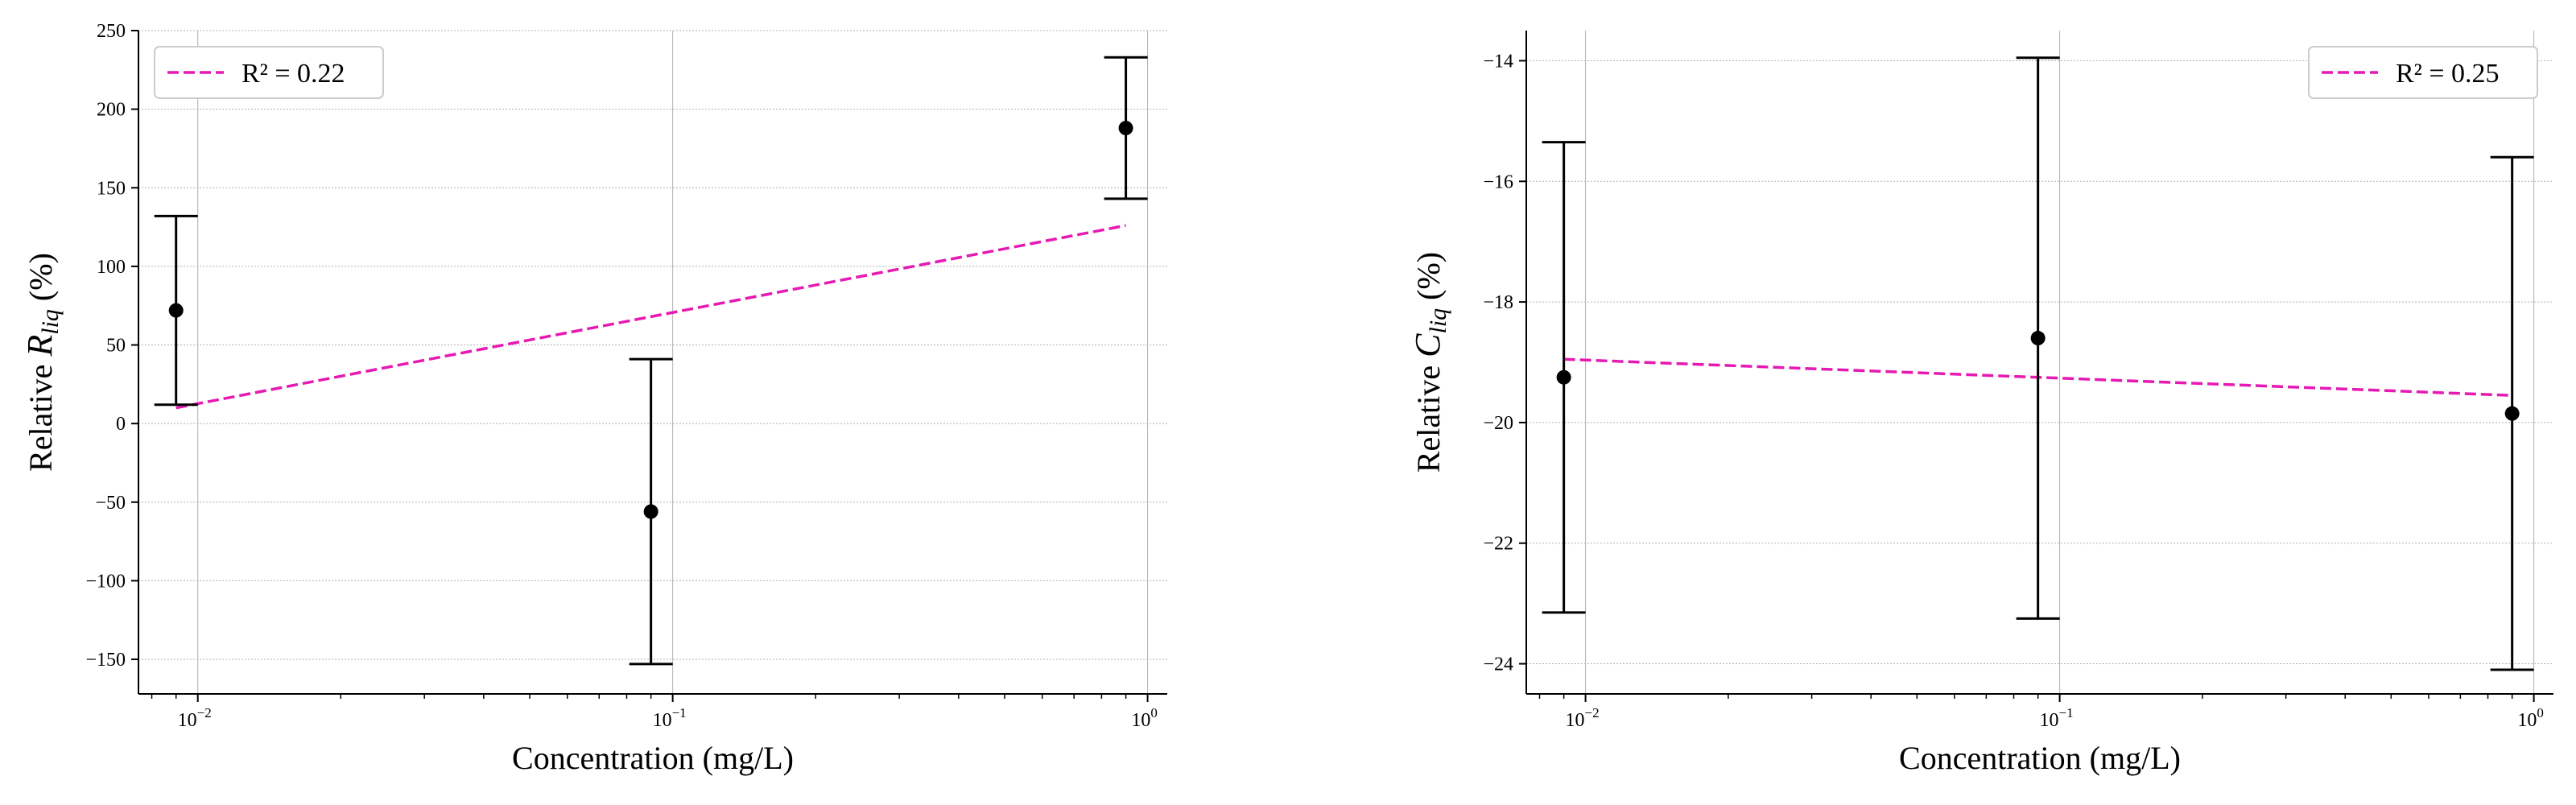 This screenshot has width=2576, height=805. I want to click on y-axis-label: Relative Cliq (%), so click(1429, 362).